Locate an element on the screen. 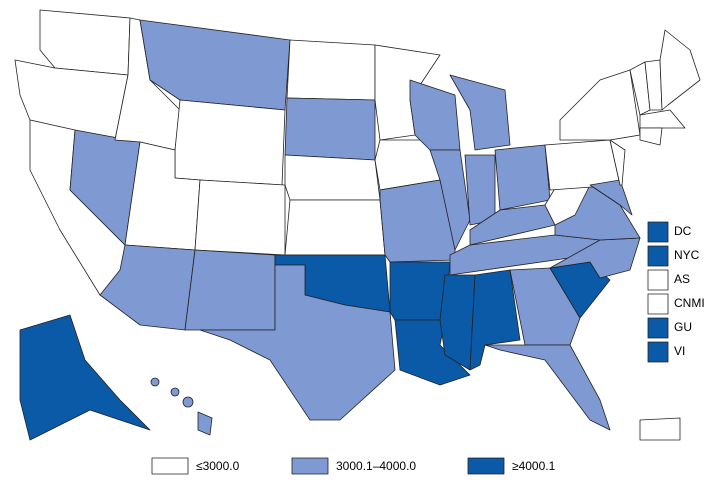 The width and height of the screenshot is (720, 486). territory-label: AS is located at coordinates (682, 279).